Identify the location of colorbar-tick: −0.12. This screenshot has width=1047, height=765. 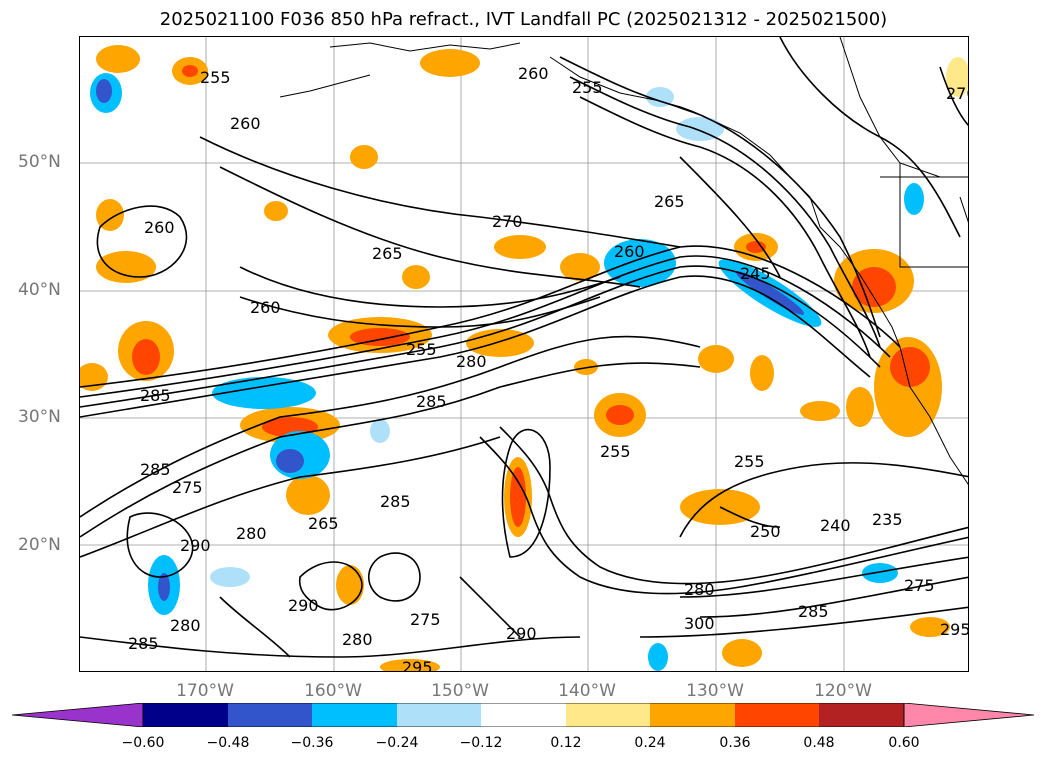
(481, 743).